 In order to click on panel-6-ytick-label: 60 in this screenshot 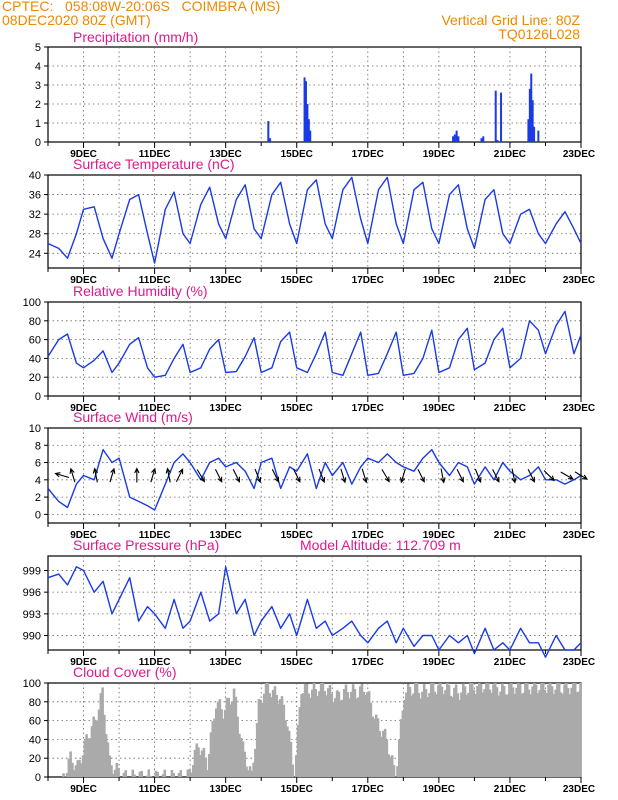, I will do `click(35, 722)`.